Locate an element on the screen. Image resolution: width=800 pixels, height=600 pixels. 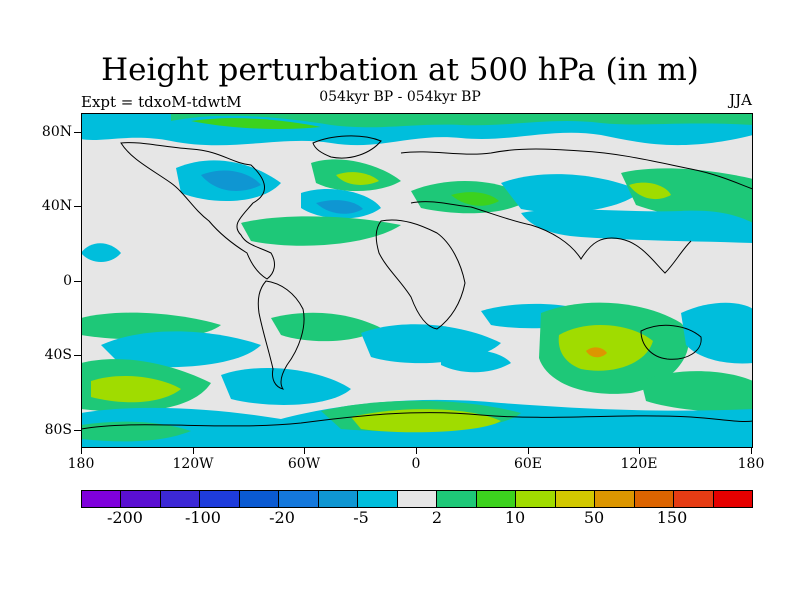
lon-label-60e: 60E is located at coordinates (528, 464).